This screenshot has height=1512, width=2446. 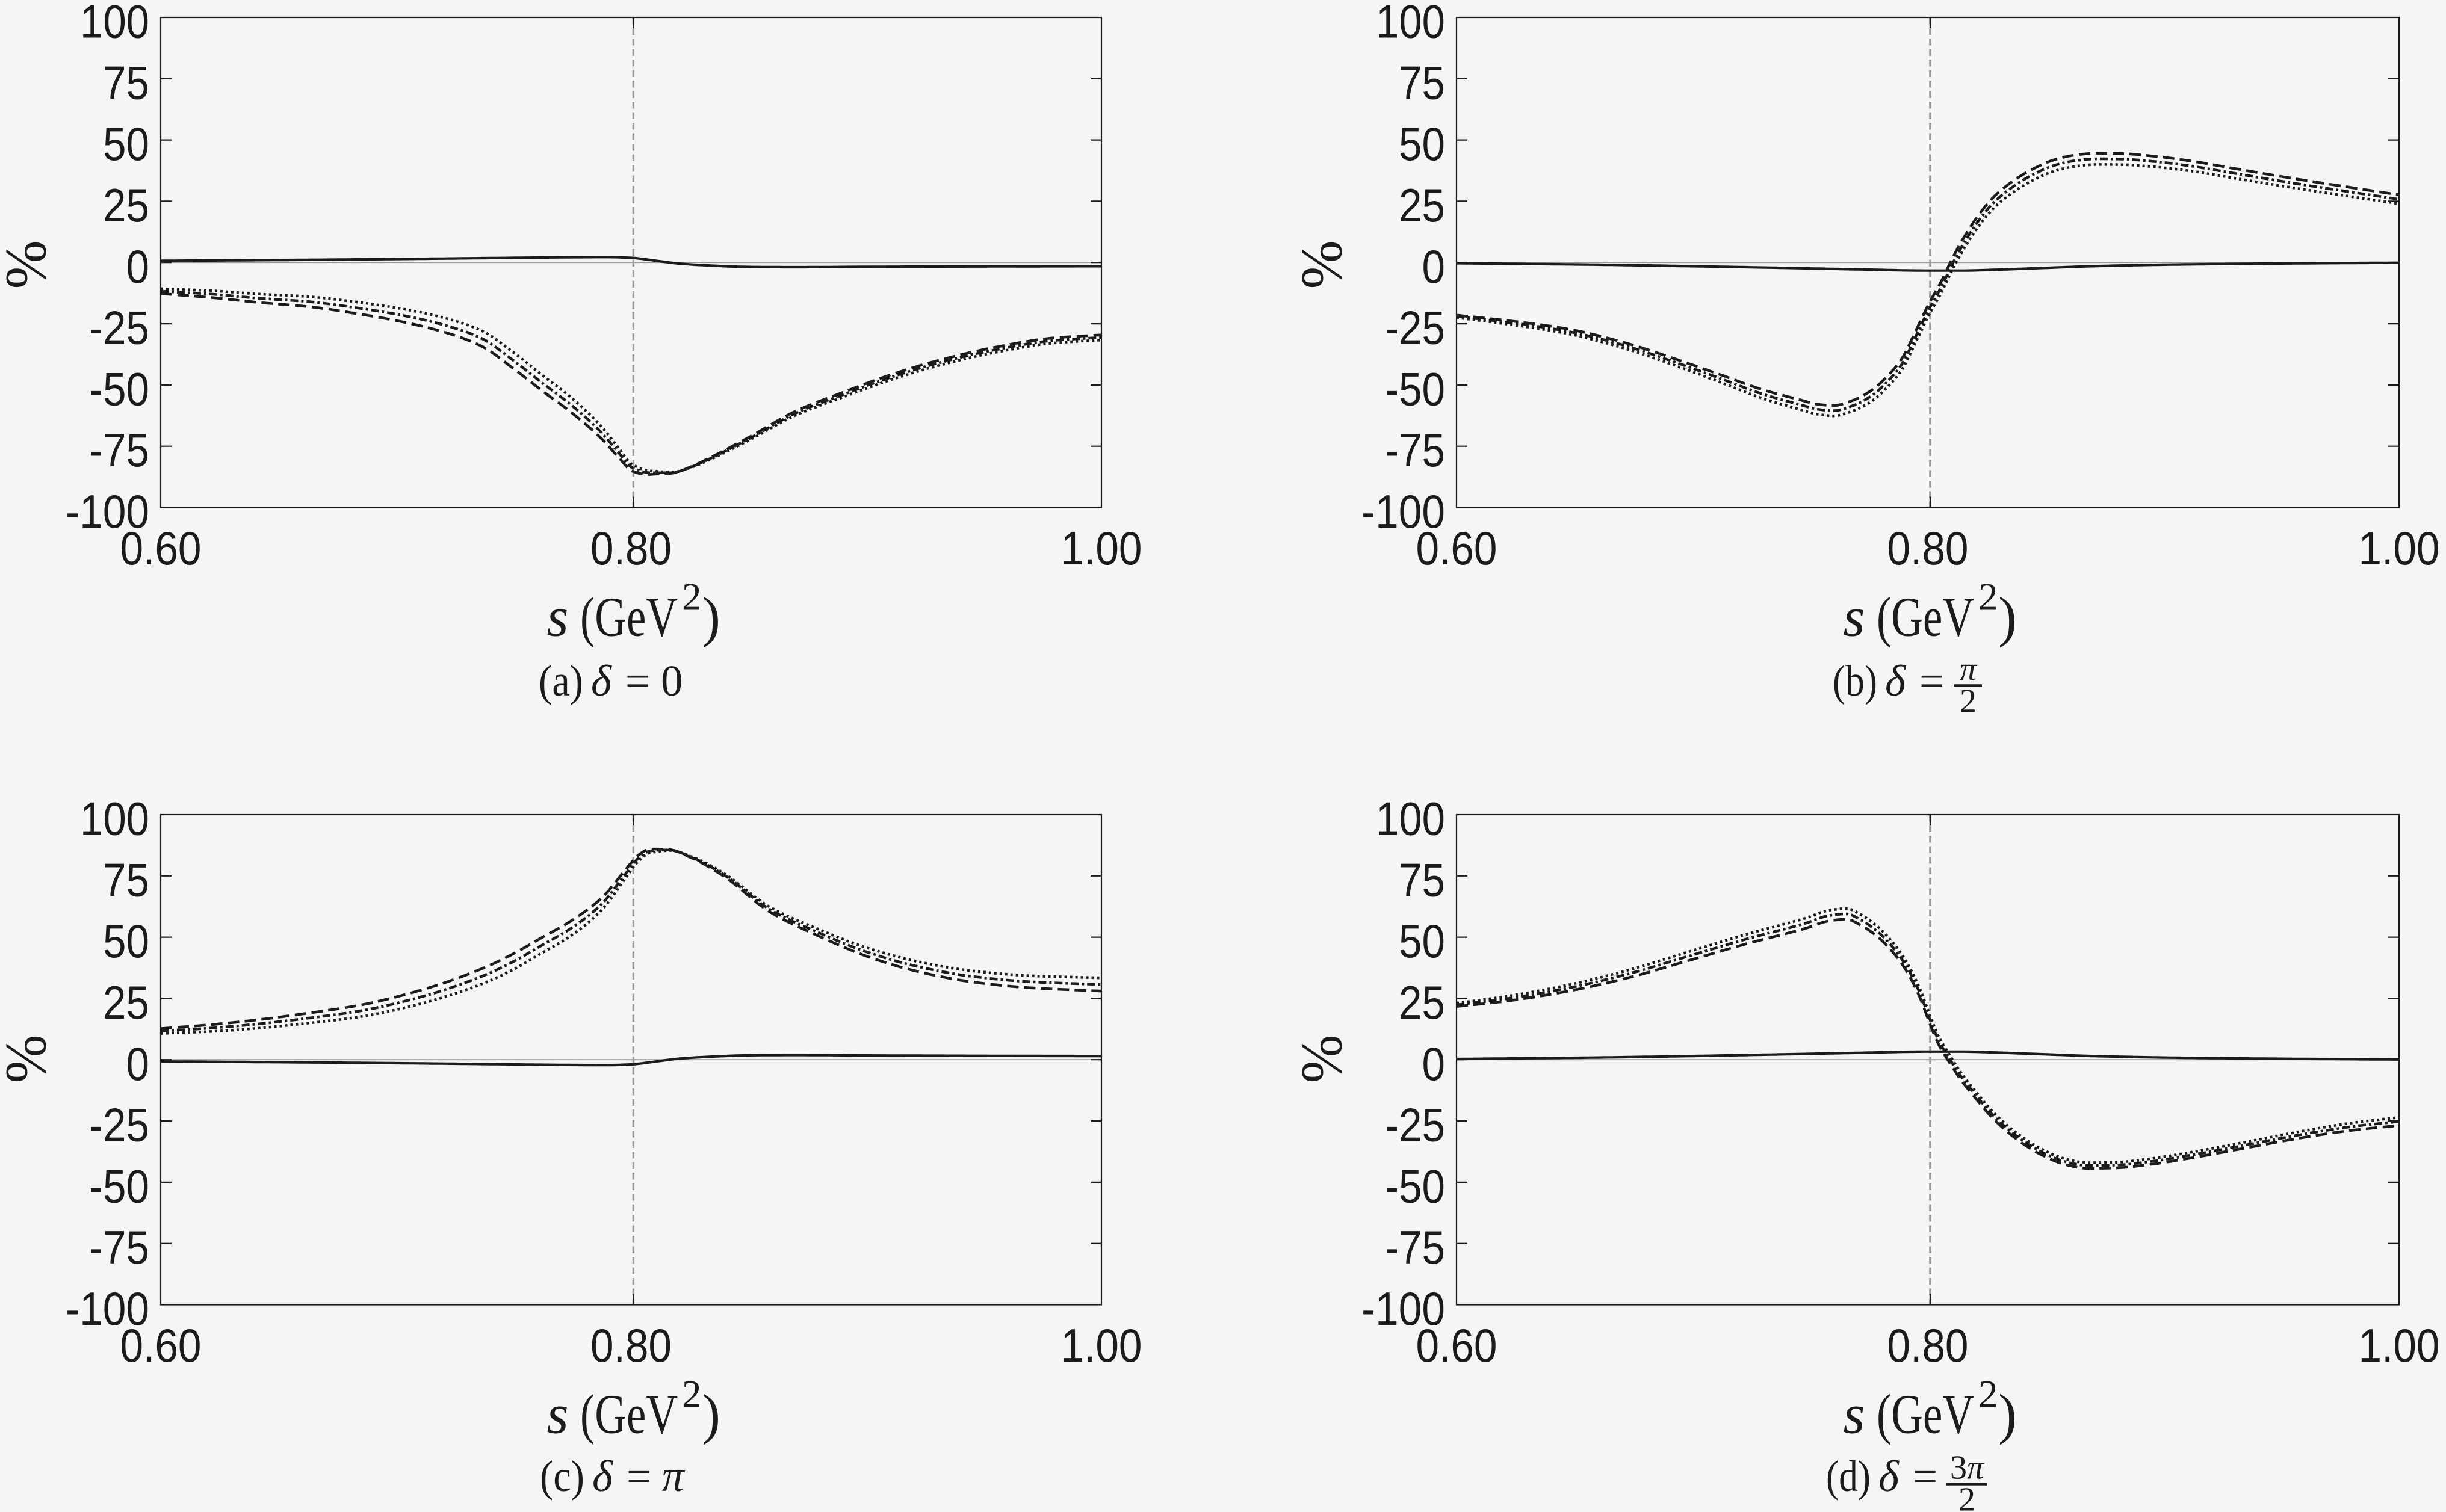 What do you see at coordinates (562, 1476) in the screenshot?
I see `svg-text: (c)` at bounding box center [562, 1476].